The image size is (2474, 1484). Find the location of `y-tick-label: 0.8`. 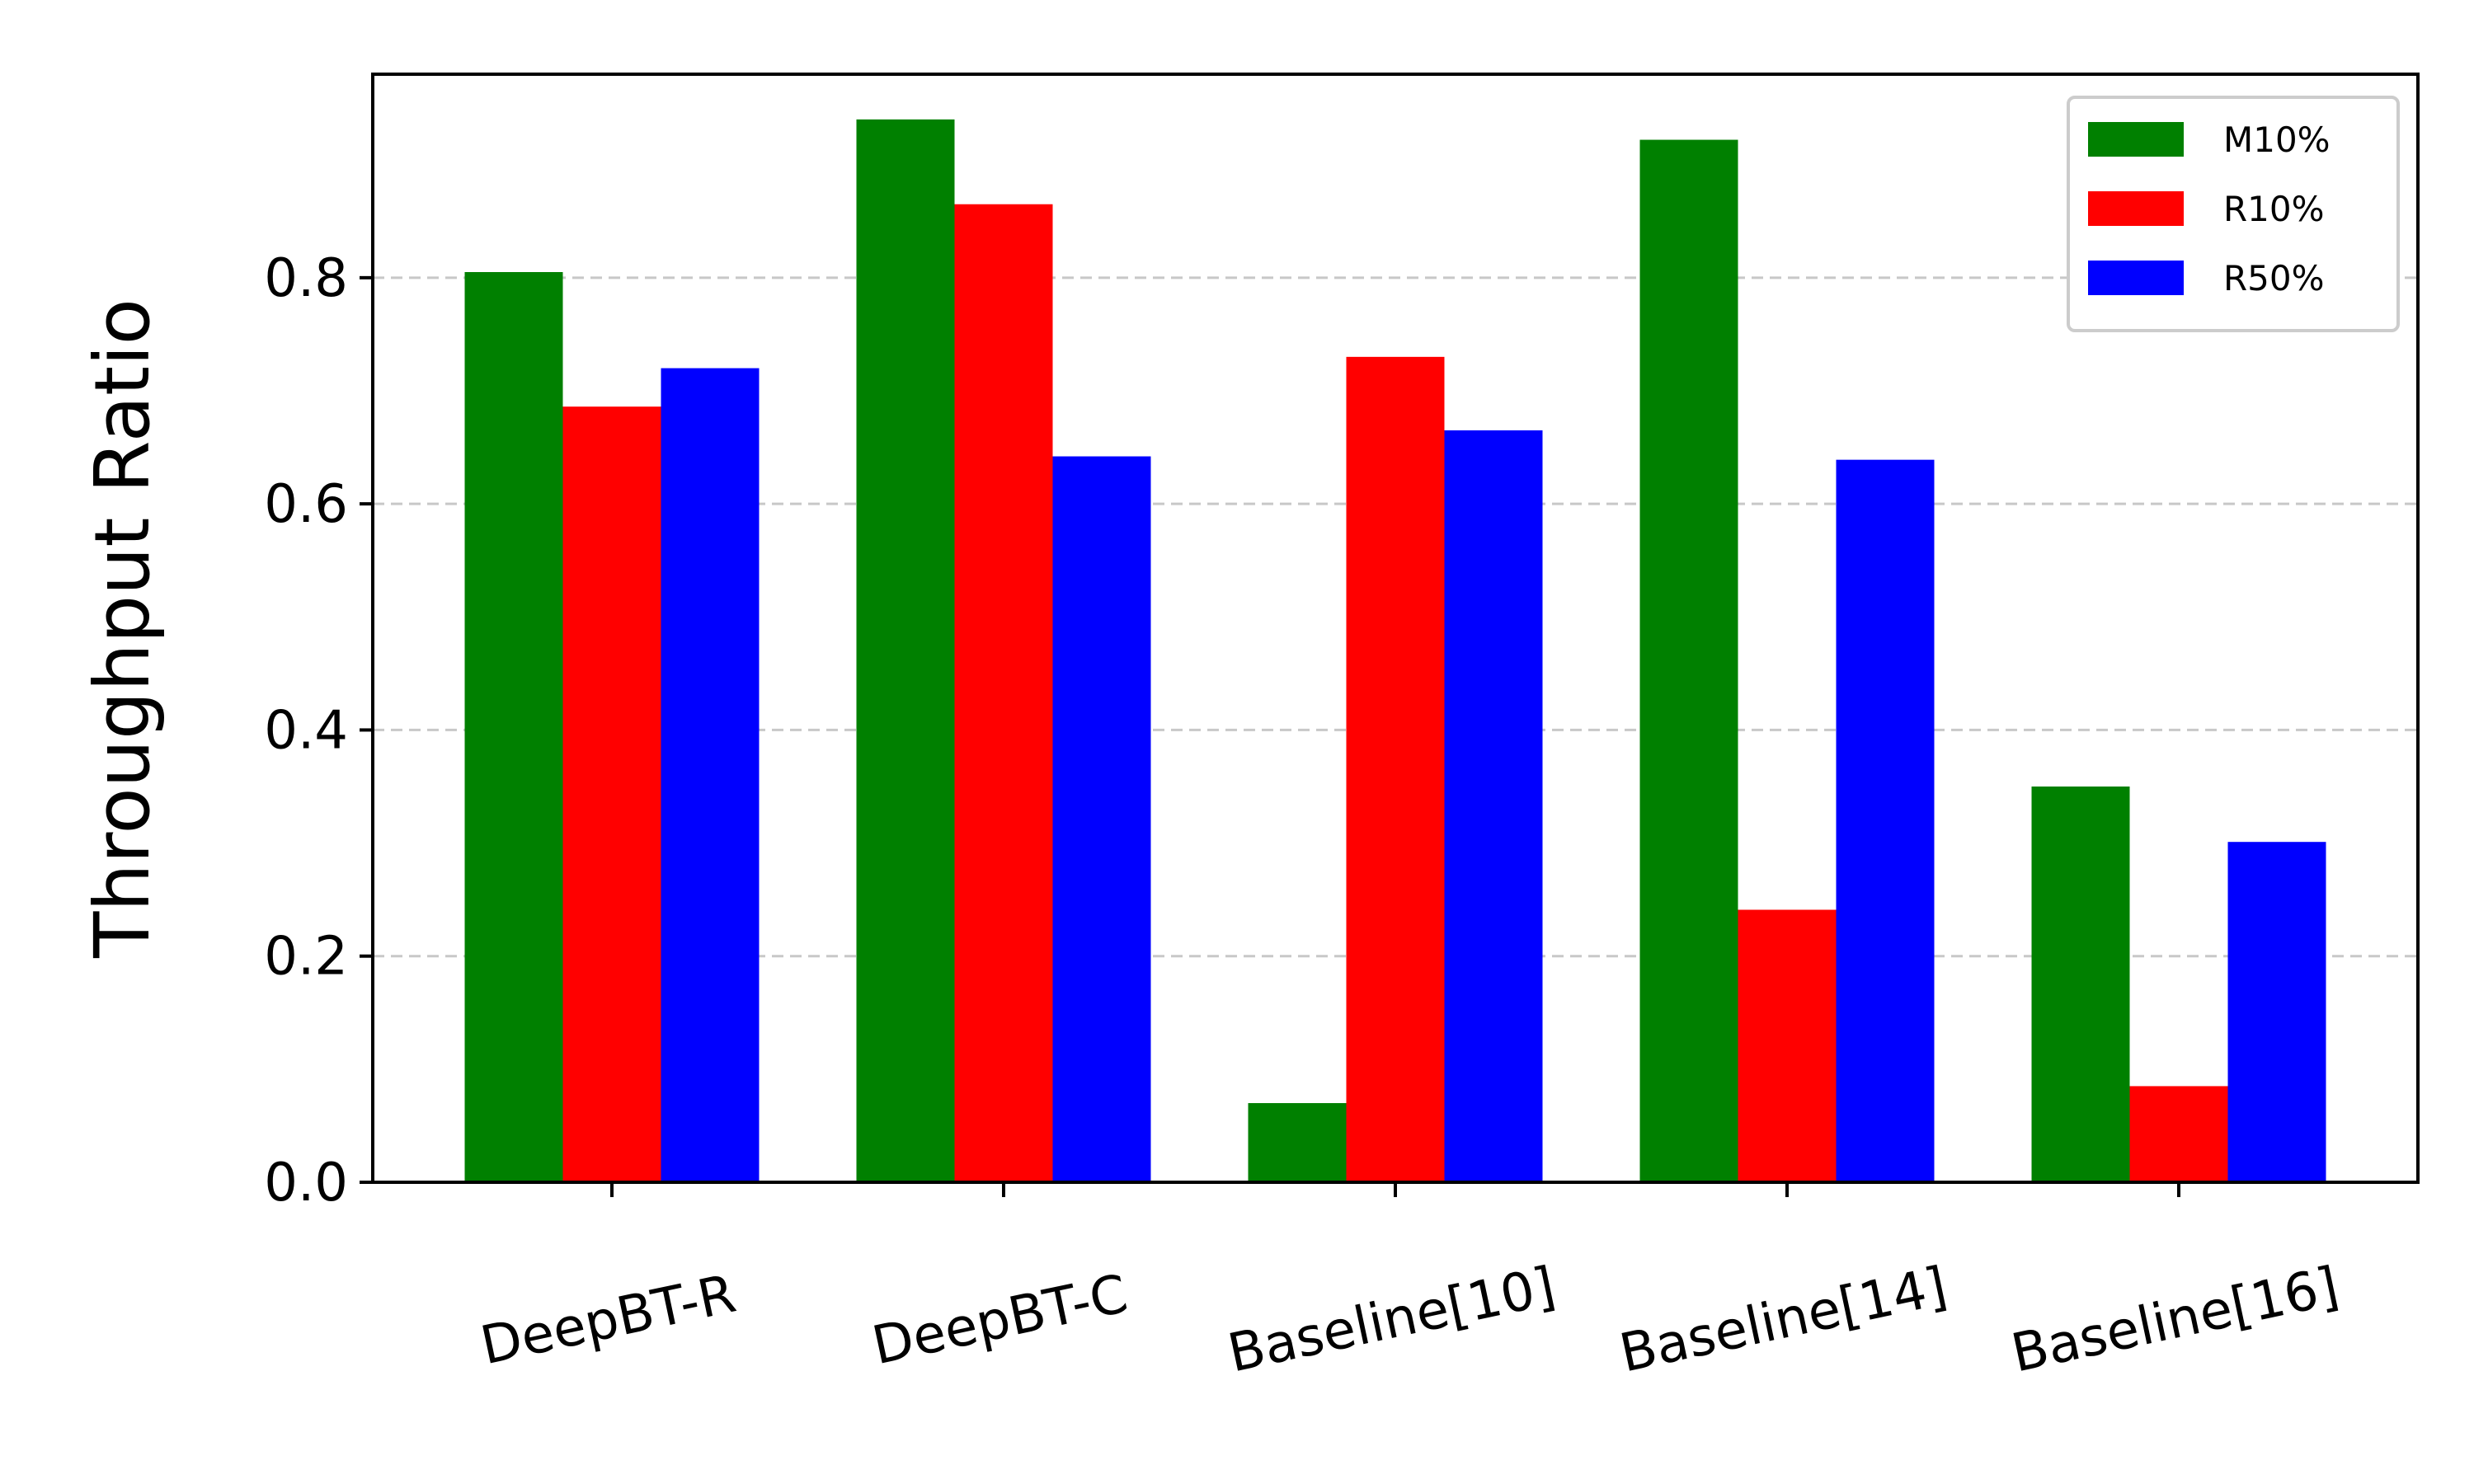

y-tick-label: 0.8 is located at coordinates (306, 278).